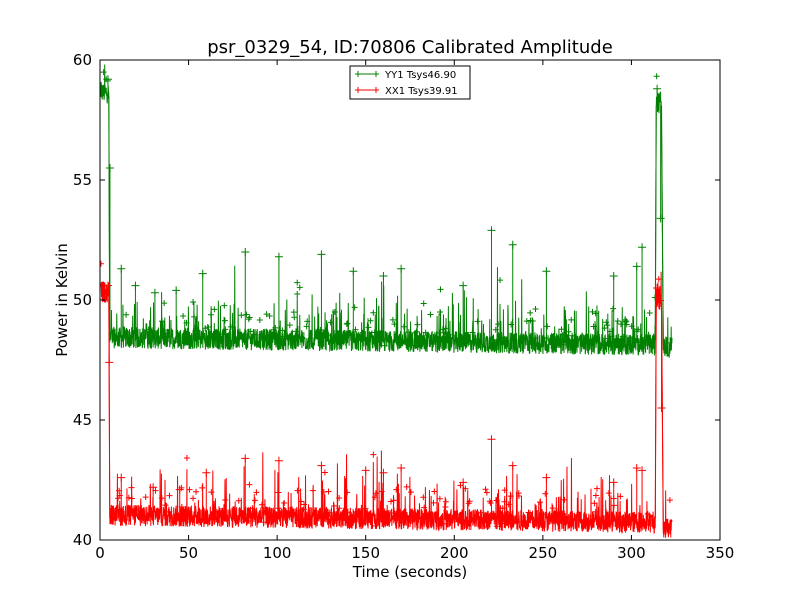 This screenshot has width=800, height=600. Describe the element at coordinates (410, 82) in the screenshot. I see `legend-box` at that location.